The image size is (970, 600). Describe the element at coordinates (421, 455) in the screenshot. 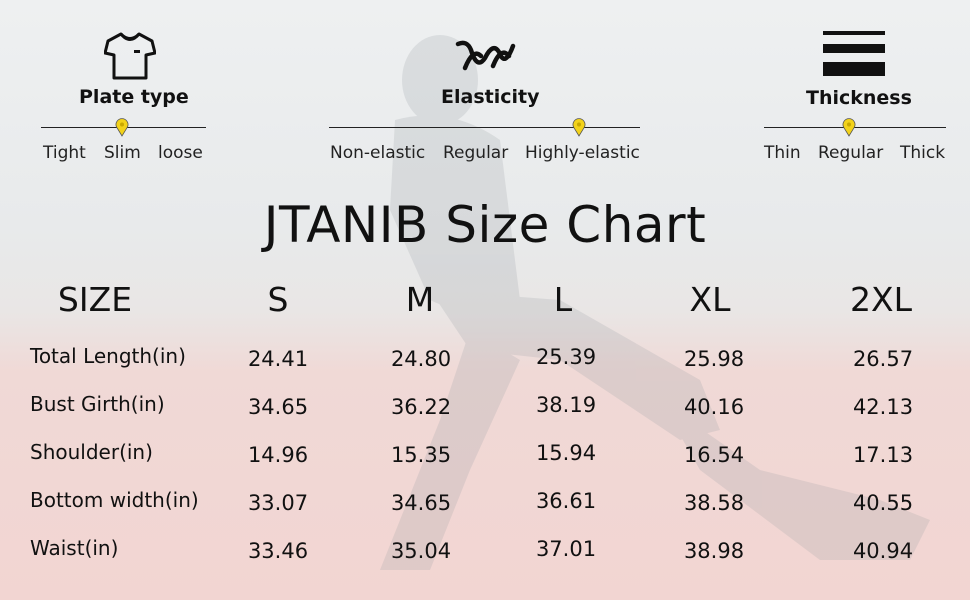

I see `table-cell: 15.35` at that location.